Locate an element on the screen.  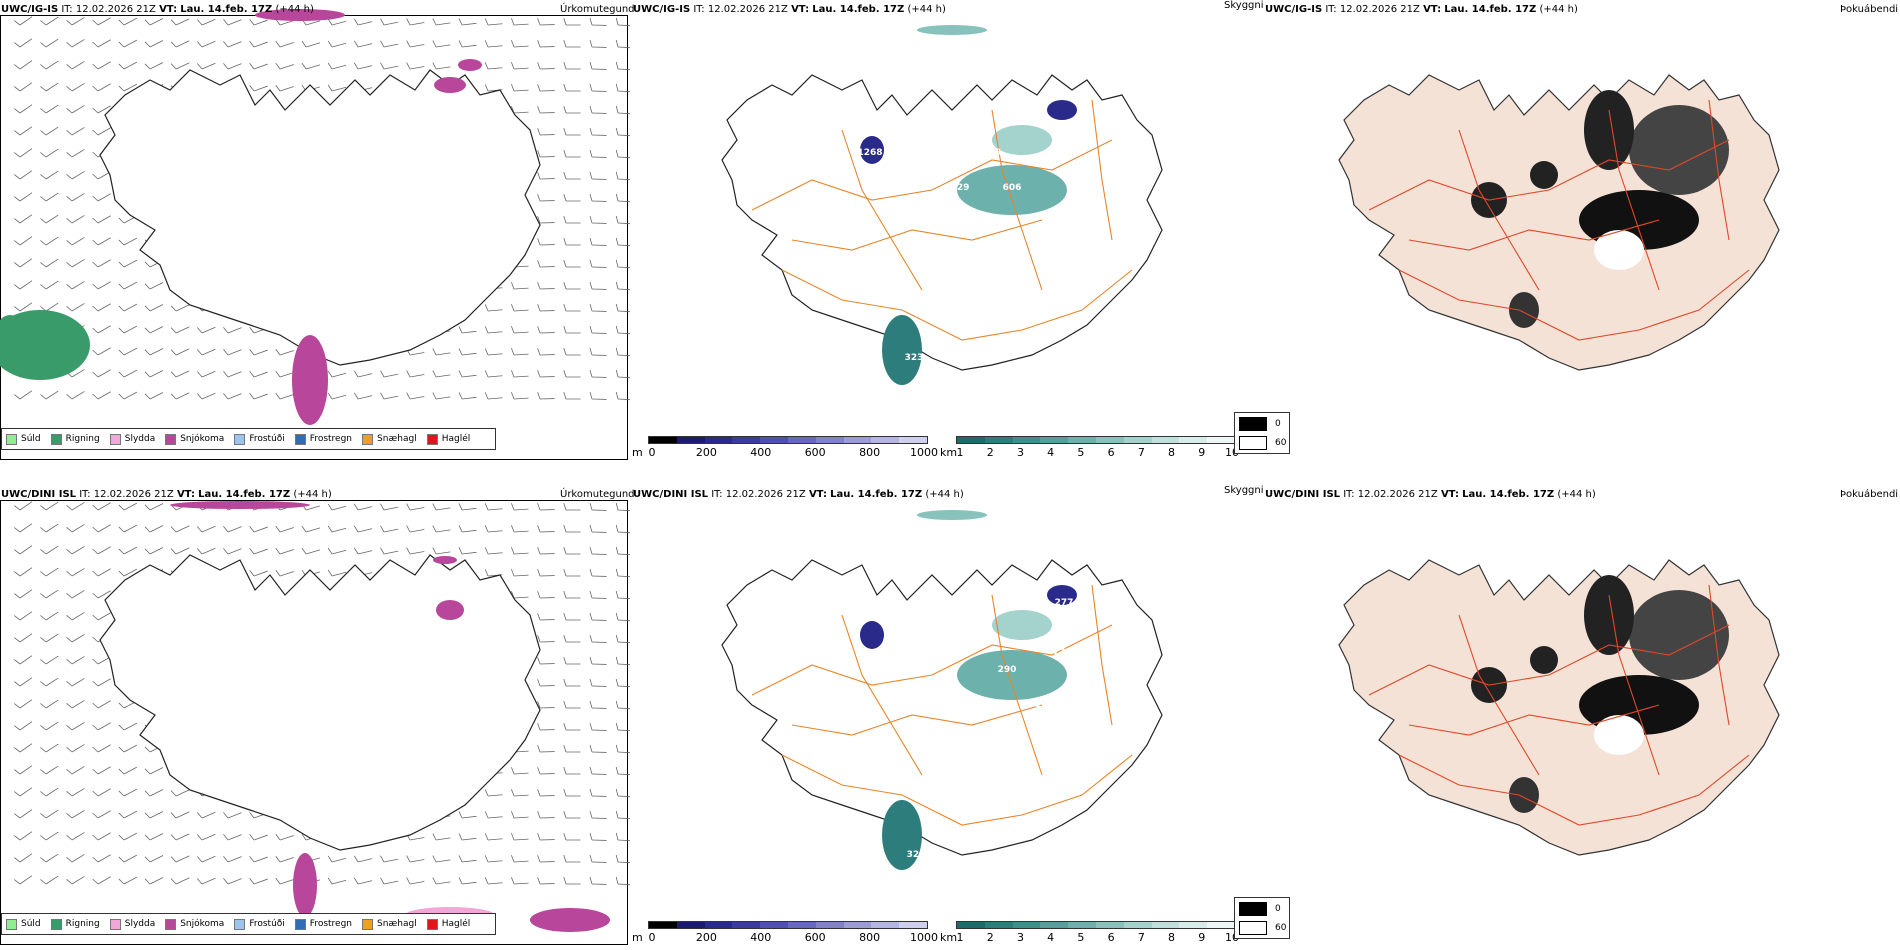
elevation-label: 323 is located at coordinates (914, 358).